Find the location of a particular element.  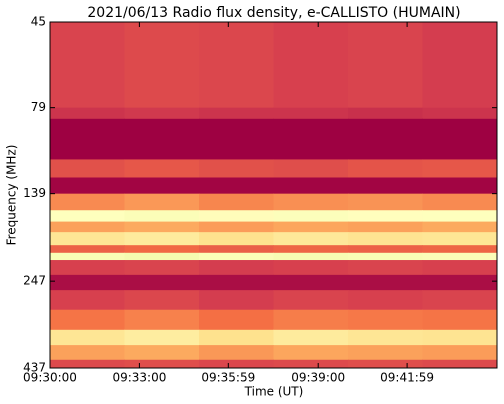

x-tick-label: 09:33:00 is located at coordinates (139, 378).